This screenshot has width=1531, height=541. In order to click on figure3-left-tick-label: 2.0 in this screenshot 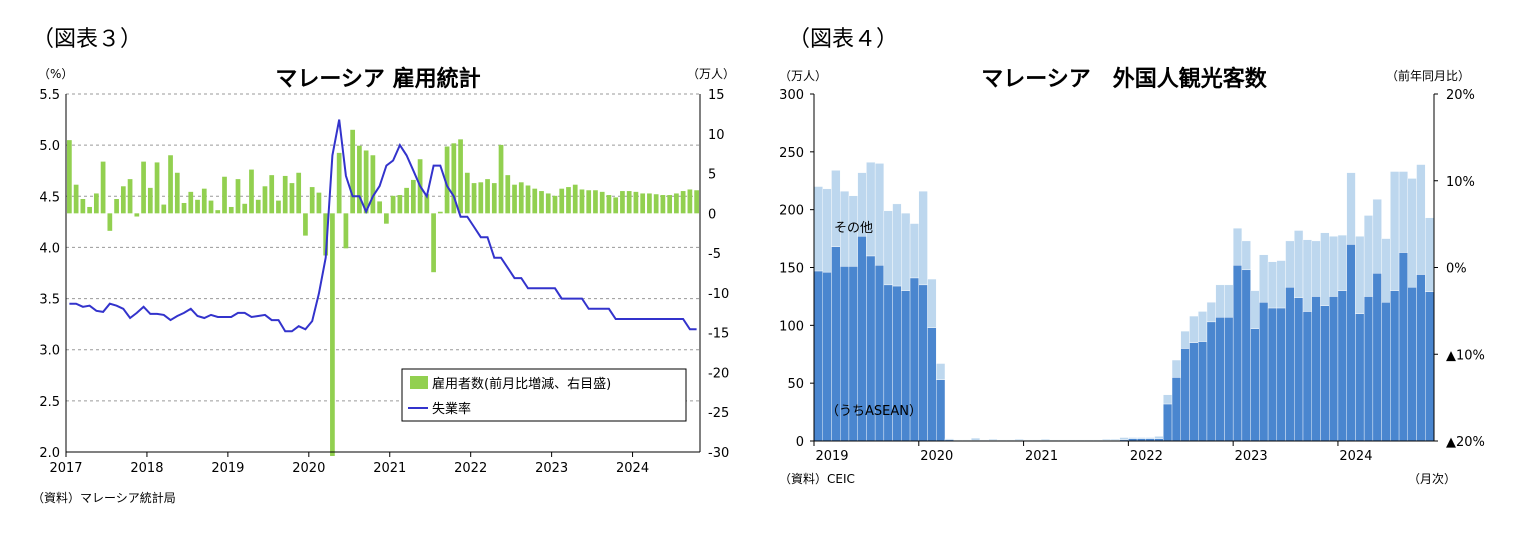, I will do `click(49, 453)`.